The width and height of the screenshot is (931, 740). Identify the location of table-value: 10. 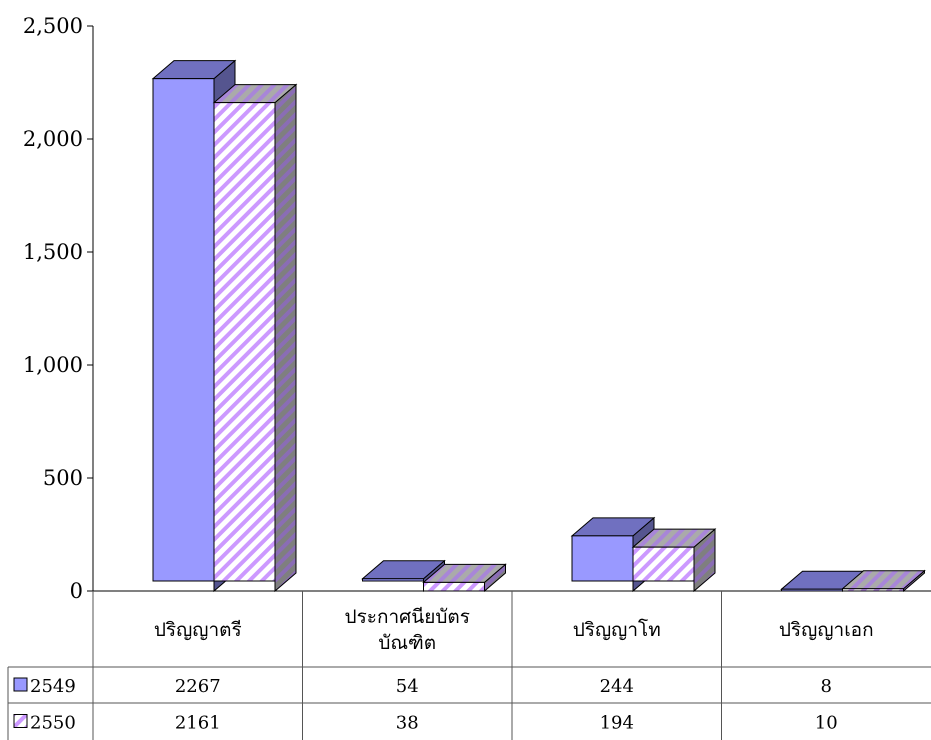
(826, 723).